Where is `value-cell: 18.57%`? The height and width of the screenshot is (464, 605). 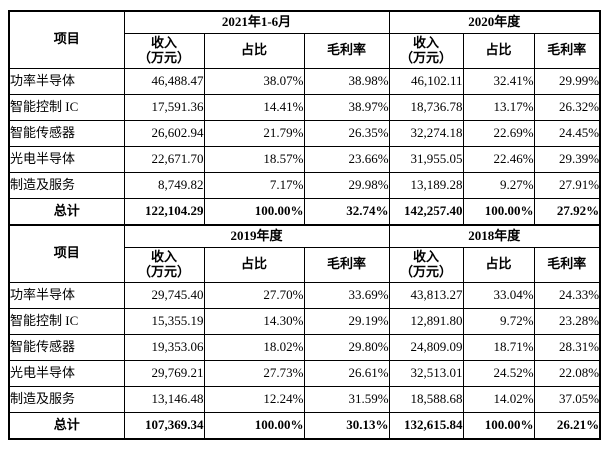 value-cell: 18.57% is located at coordinates (254, 159).